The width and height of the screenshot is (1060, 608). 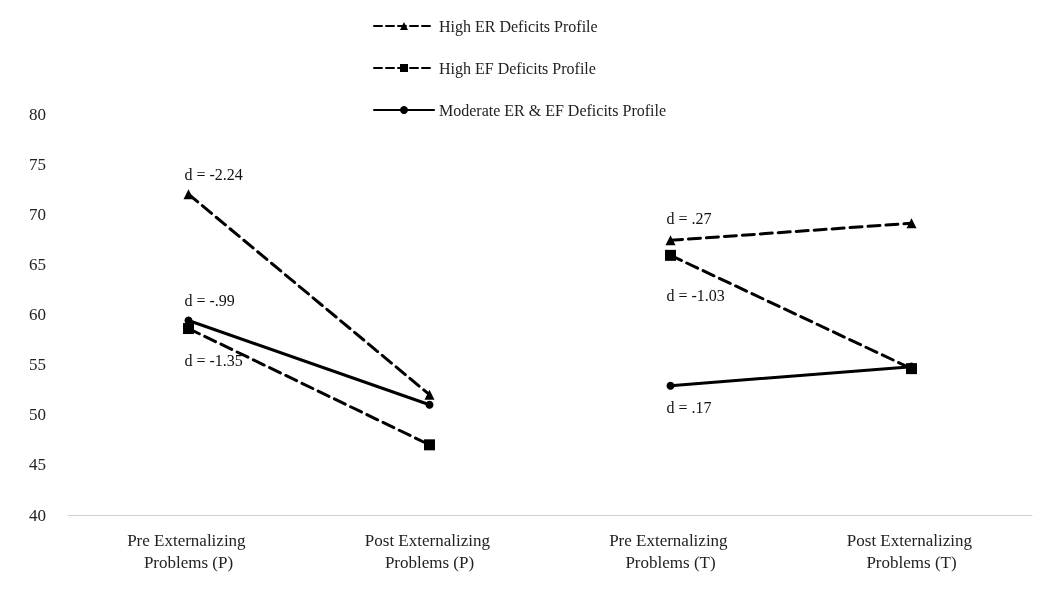 I want to click on y-tick-label: 45, so click(x=37, y=465).